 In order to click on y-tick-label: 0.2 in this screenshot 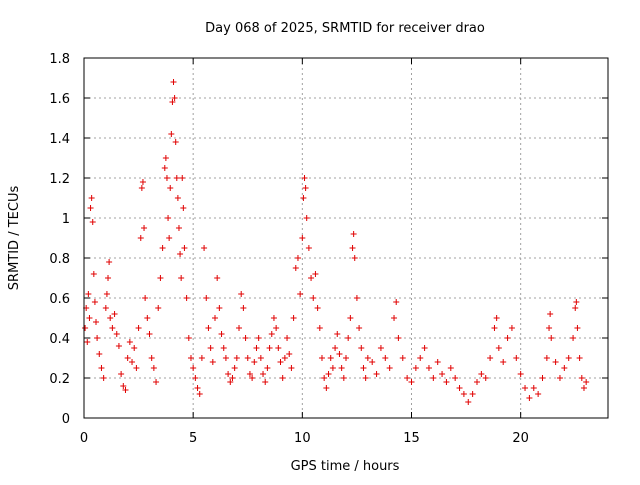, I will do `click(59, 379)`.